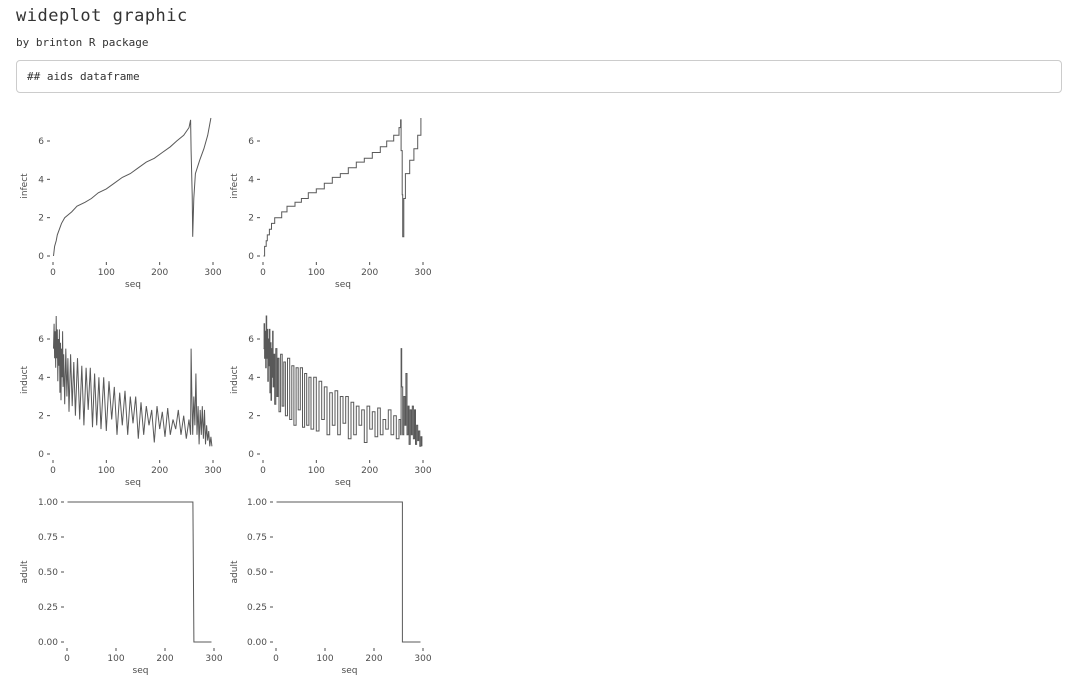 This screenshot has height=700, width=1082. I want to click on panel-induct-right: 0 2 4 6 0 100 200 300 seq induct, so click(331, 401).